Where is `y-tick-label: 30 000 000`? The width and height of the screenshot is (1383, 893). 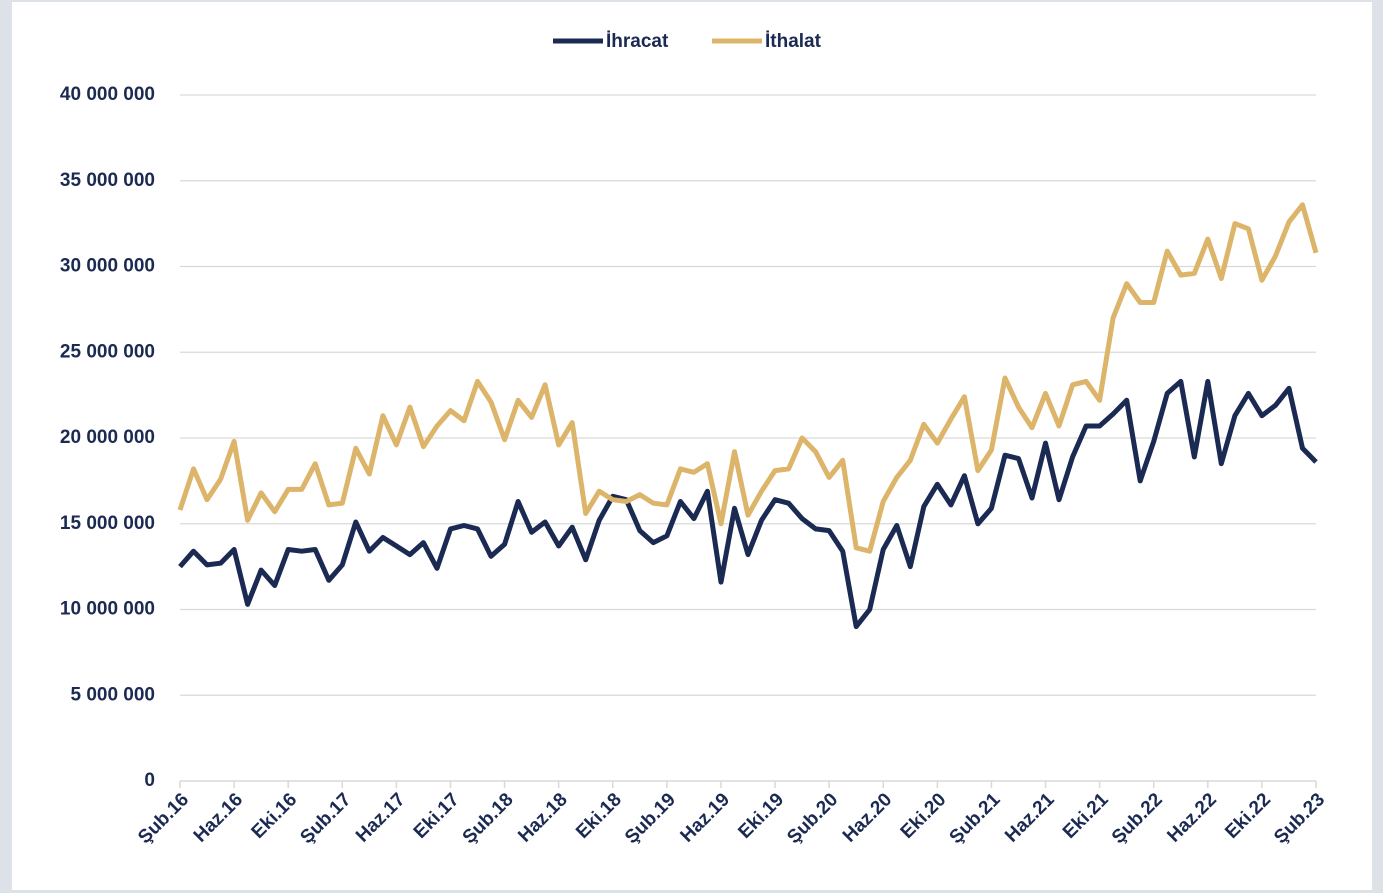
y-tick-label: 30 000 000 is located at coordinates (107, 266).